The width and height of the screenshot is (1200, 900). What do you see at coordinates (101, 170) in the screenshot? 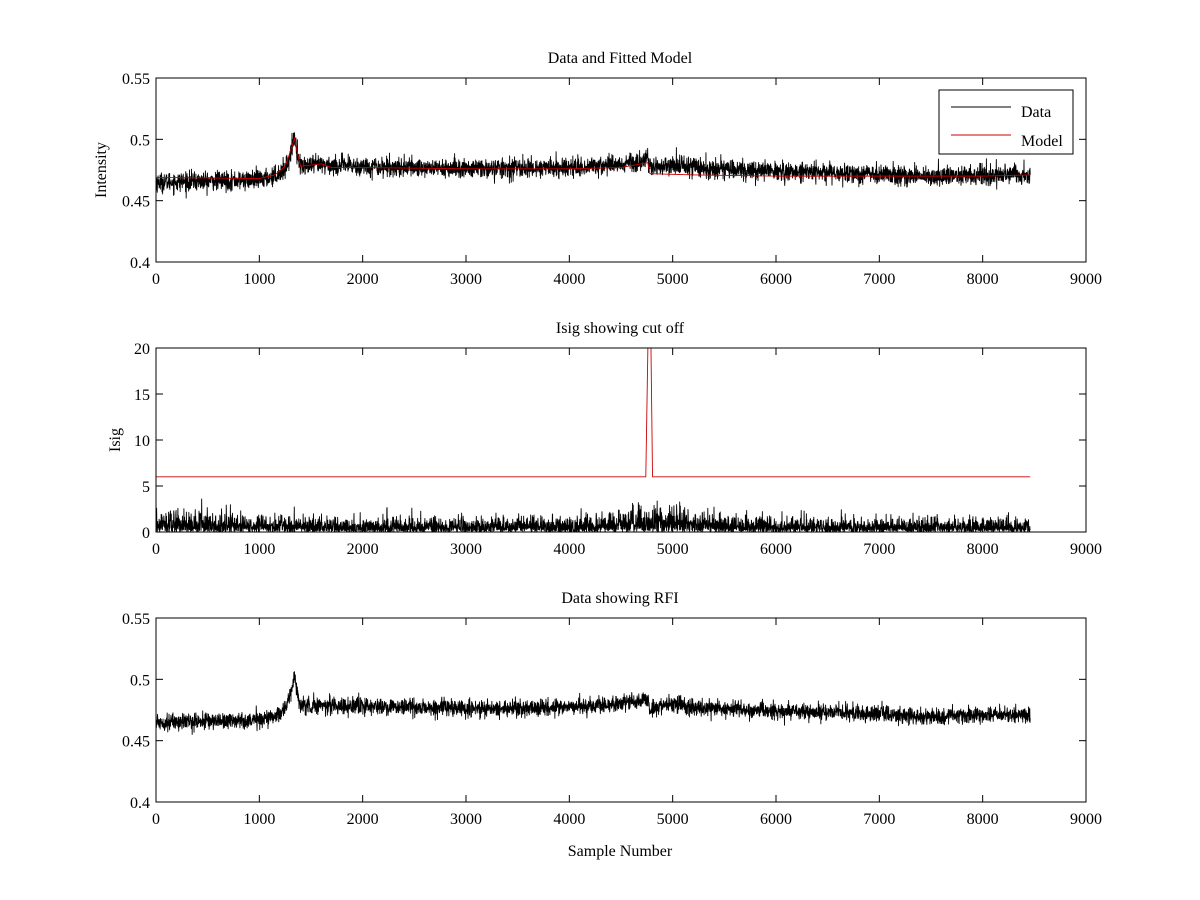
I see `y-axis-label: Intensity` at bounding box center [101, 170].